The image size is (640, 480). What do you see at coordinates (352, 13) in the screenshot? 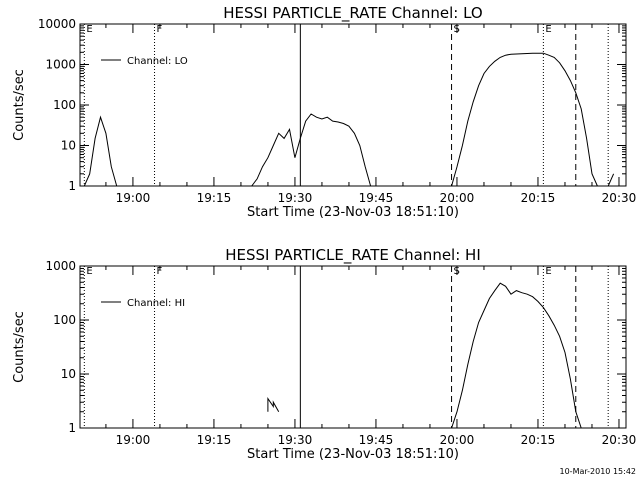
I see `chart-title: HESSI PARTICLE_RATE Channel: LO` at bounding box center [352, 13].